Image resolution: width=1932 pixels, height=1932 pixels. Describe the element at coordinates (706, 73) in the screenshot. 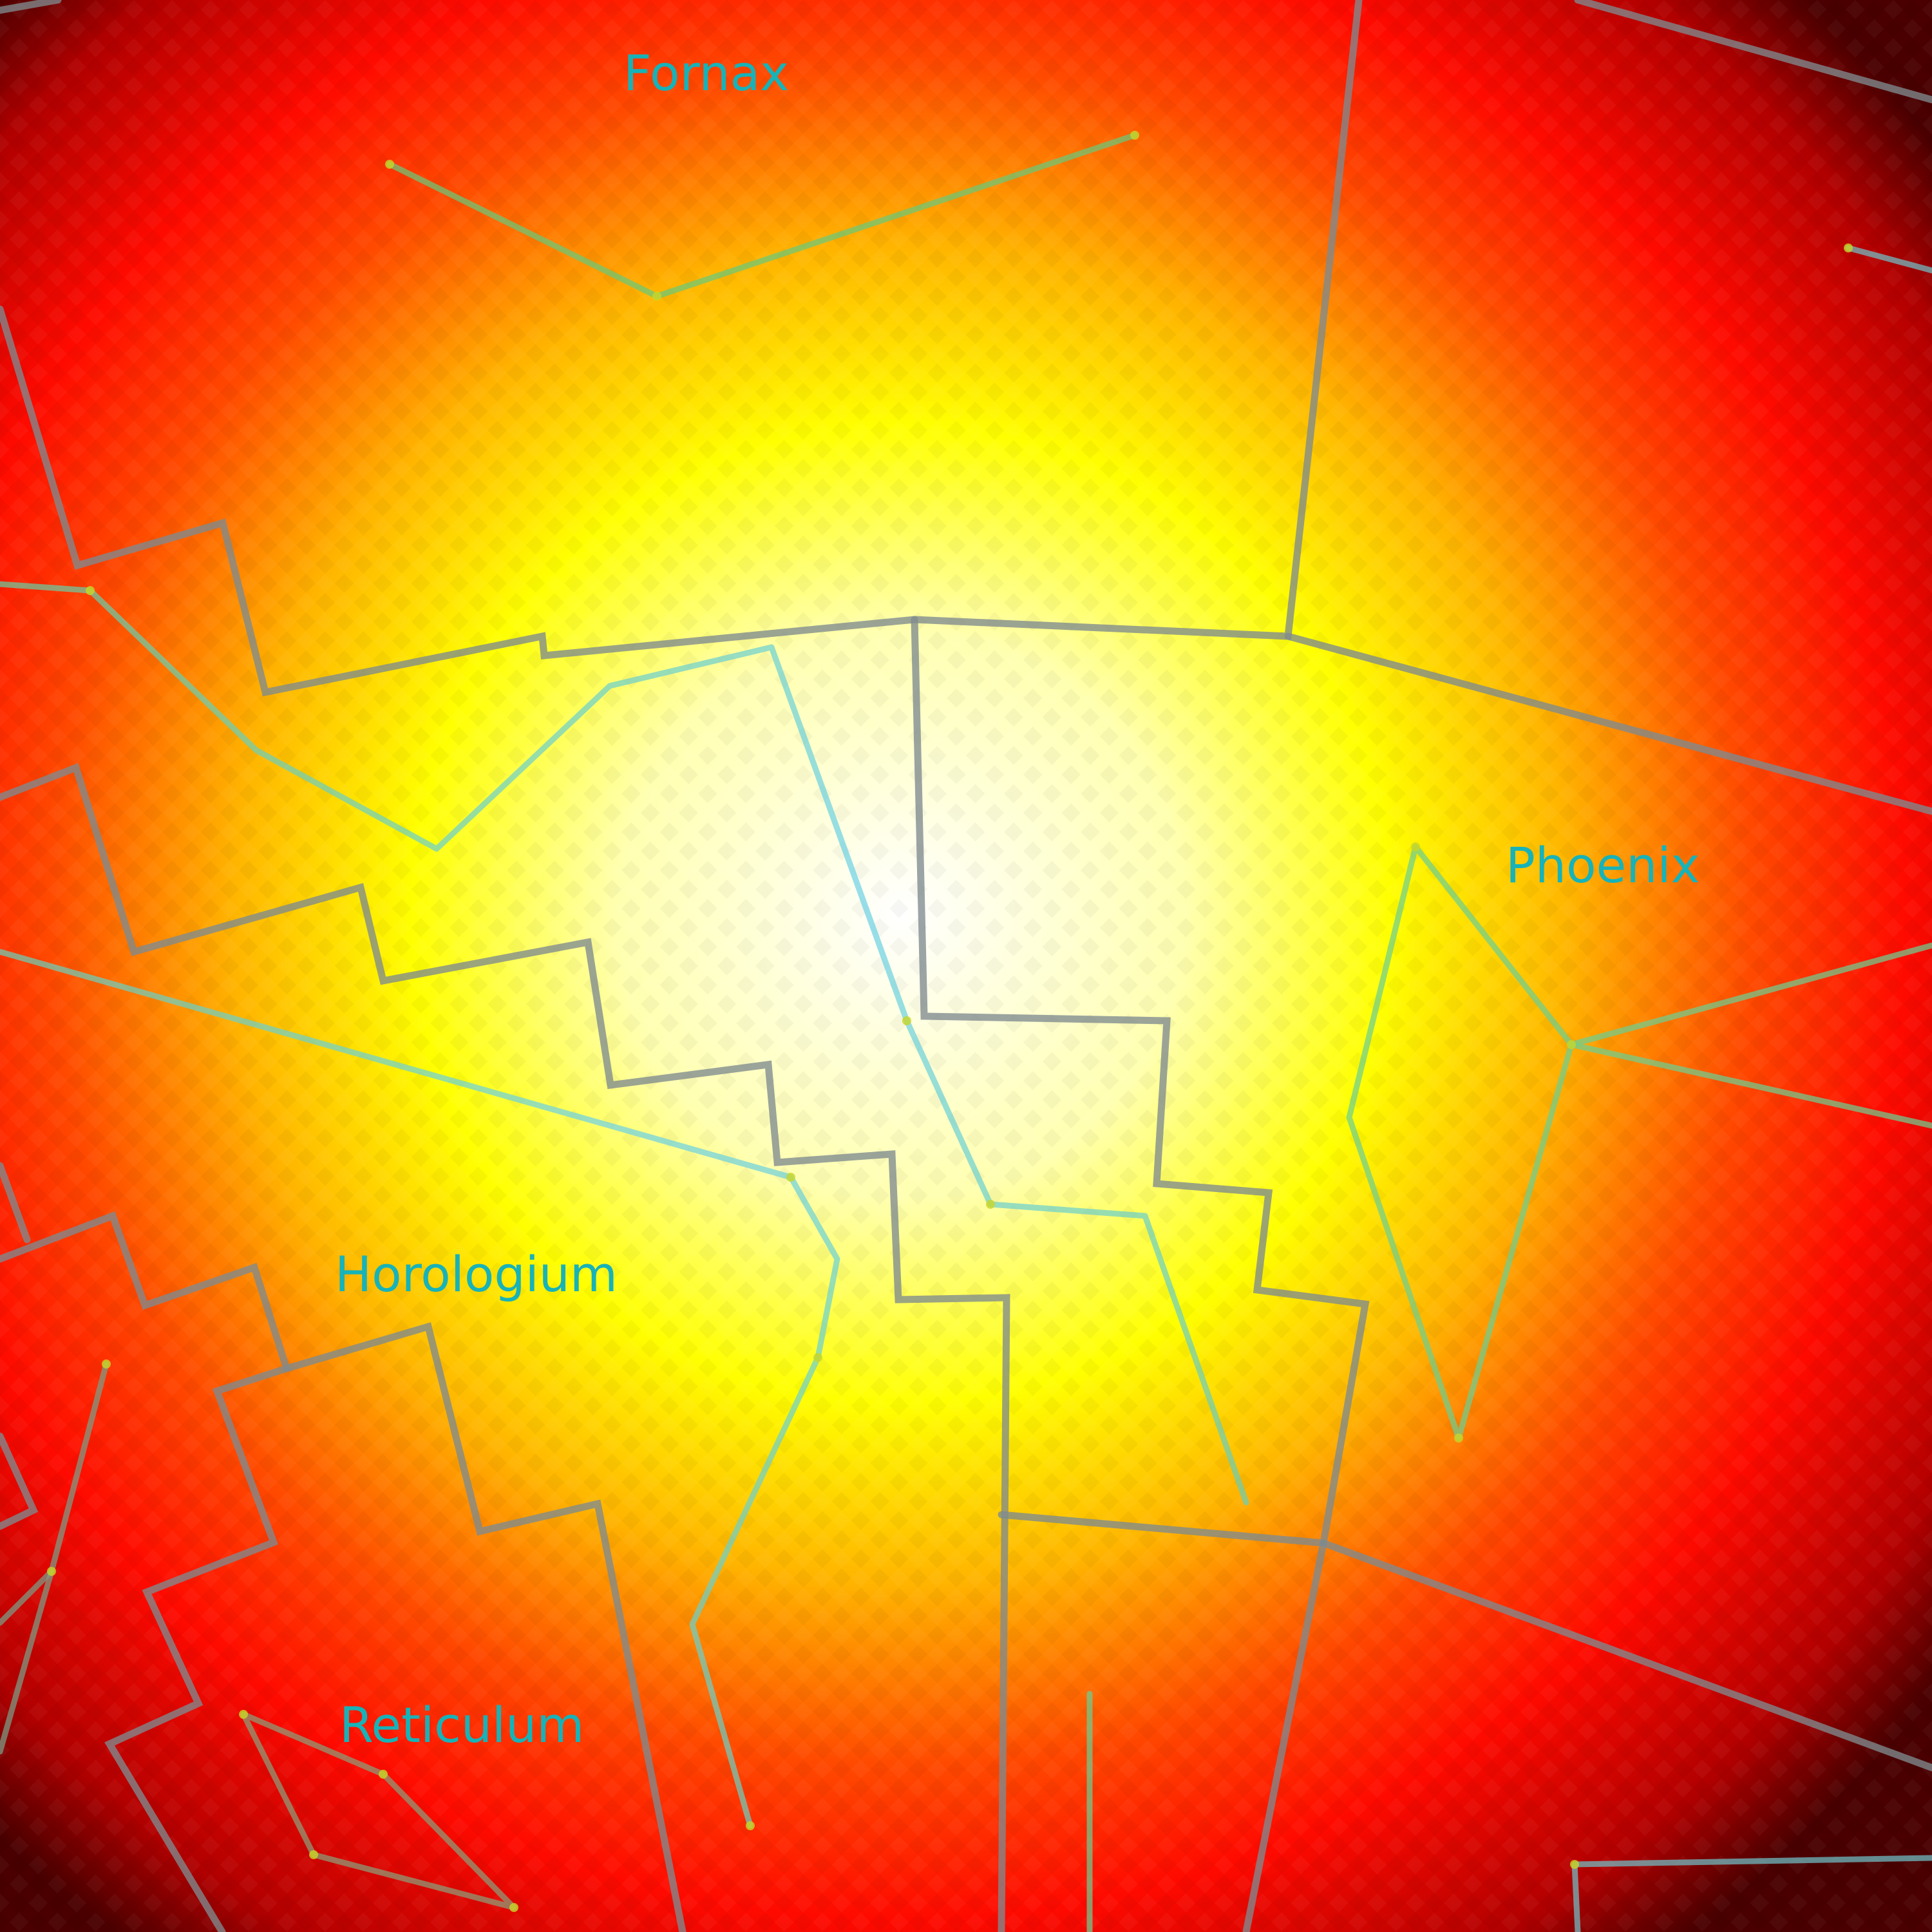

I see `label-fornax: Fornax` at that location.